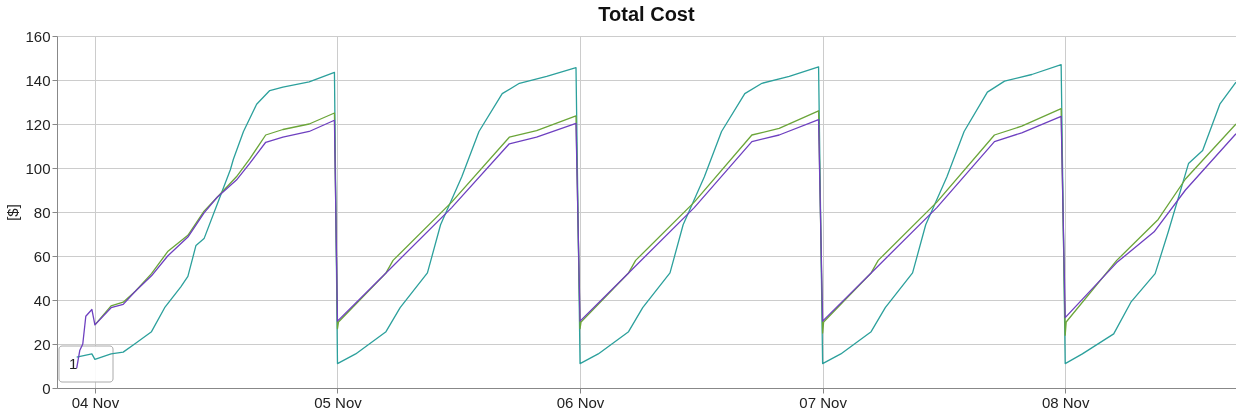  What do you see at coordinates (42, 300) in the screenshot?
I see `y-tick-label: 40` at bounding box center [42, 300].